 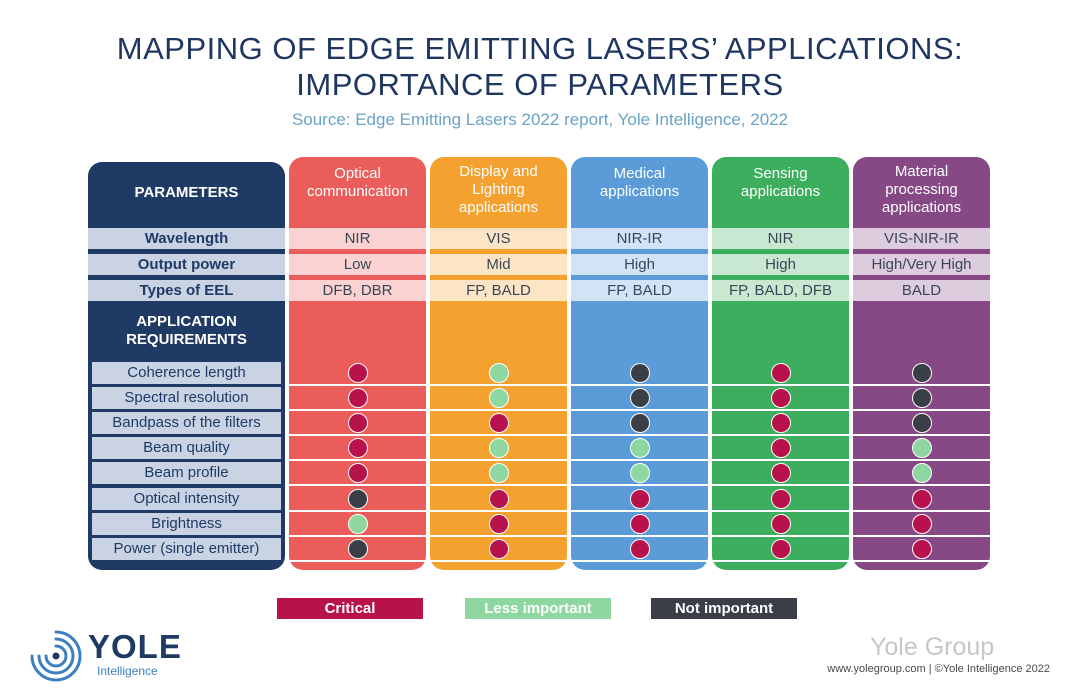 I want to click on parameter-label: Wavelength, so click(x=186, y=238).